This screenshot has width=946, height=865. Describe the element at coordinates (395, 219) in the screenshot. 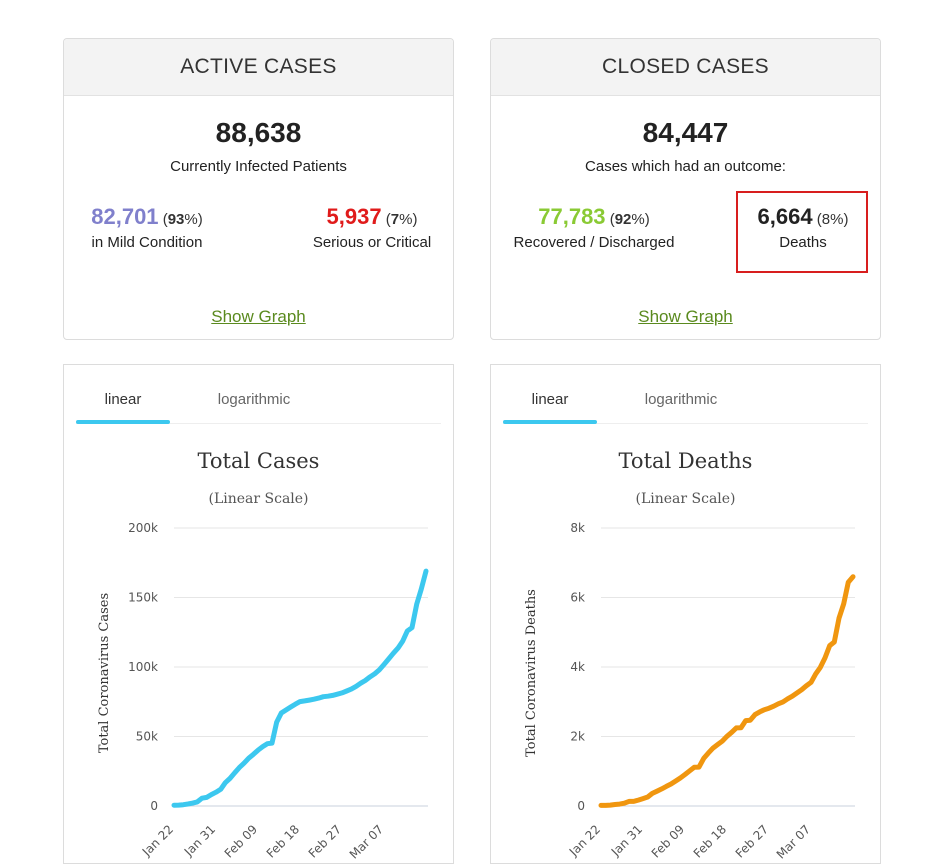

I see `serious-percent: 7` at that location.